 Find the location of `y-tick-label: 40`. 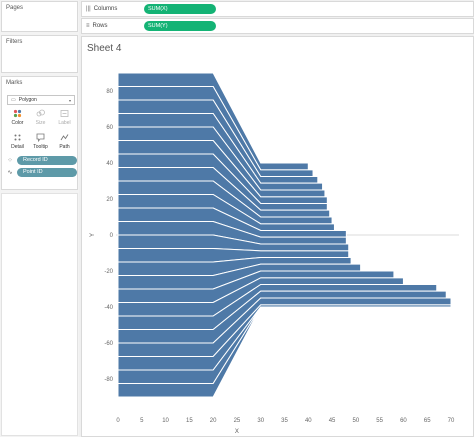

y-tick-label: 40 is located at coordinates (109, 164).